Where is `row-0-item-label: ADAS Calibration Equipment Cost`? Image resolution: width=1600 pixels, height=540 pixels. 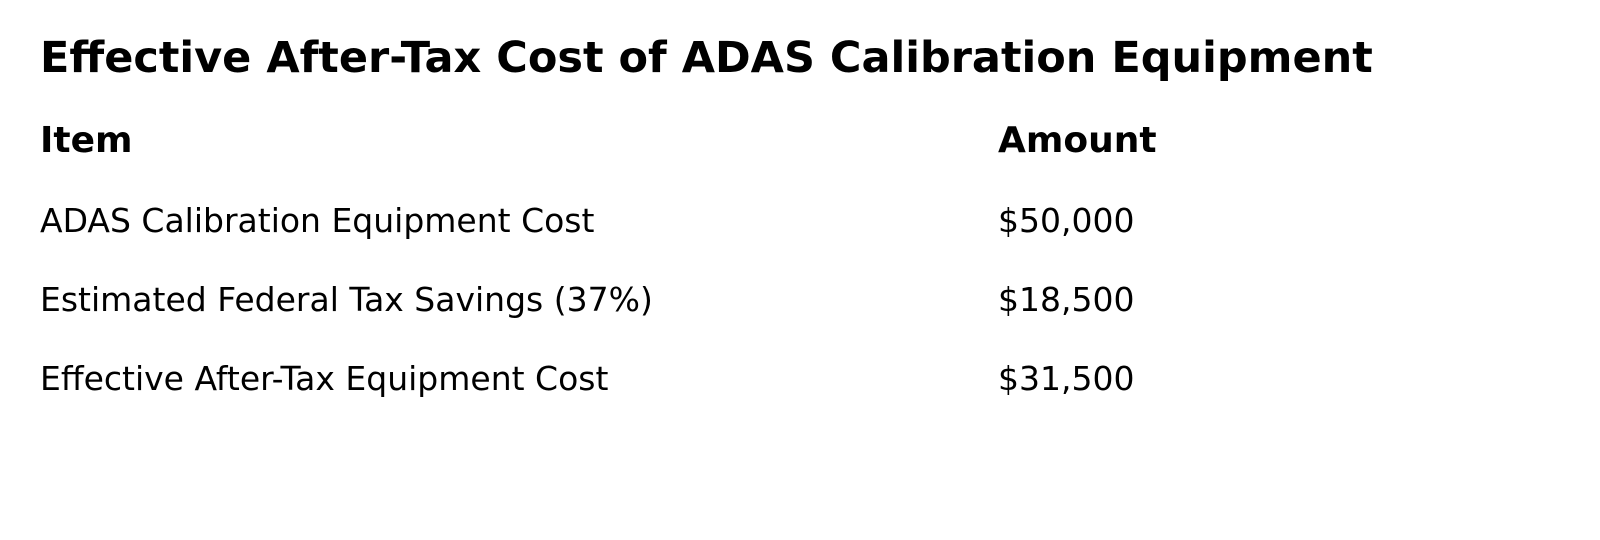
row-0-item-label: ADAS Calibration Equipment Cost is located at coordinates (317, 220).